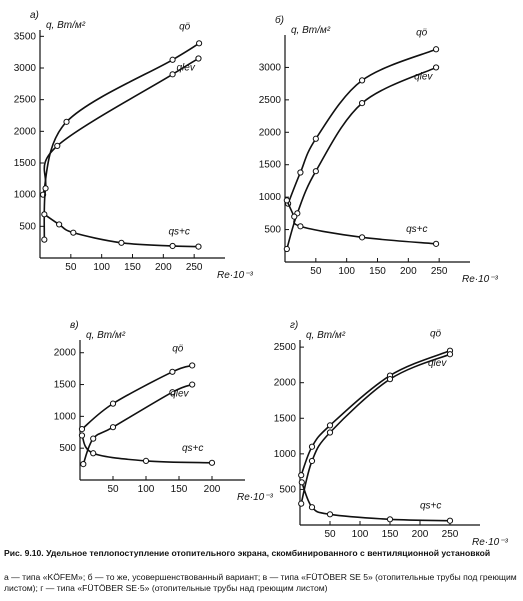  Describe the element at coordinates (34, 15) in the screenshot. I see `panel-label: а)` at that location.